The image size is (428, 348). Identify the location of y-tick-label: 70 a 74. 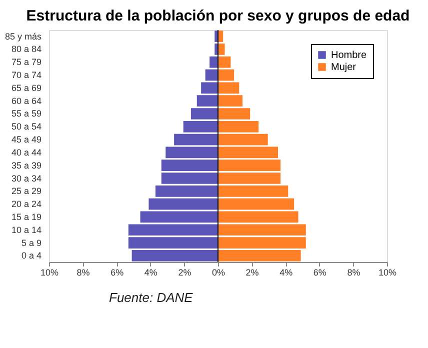
(26, 75).